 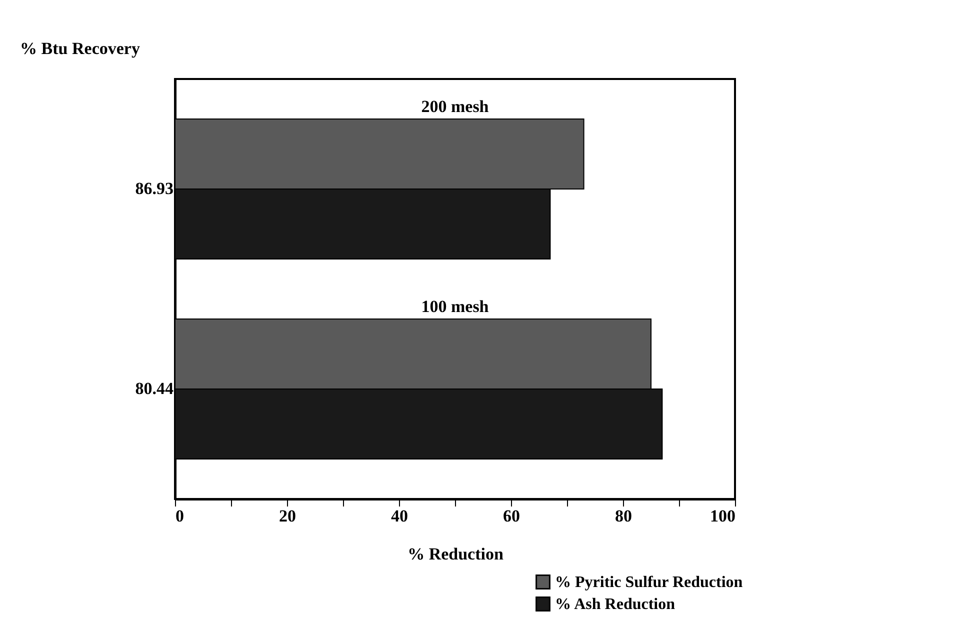 What do you see at coordinates (649, 582) in the screenshot?
I see `legend-label: % Pyritic Sulfur Reduction` at bounding box center [649, 582].